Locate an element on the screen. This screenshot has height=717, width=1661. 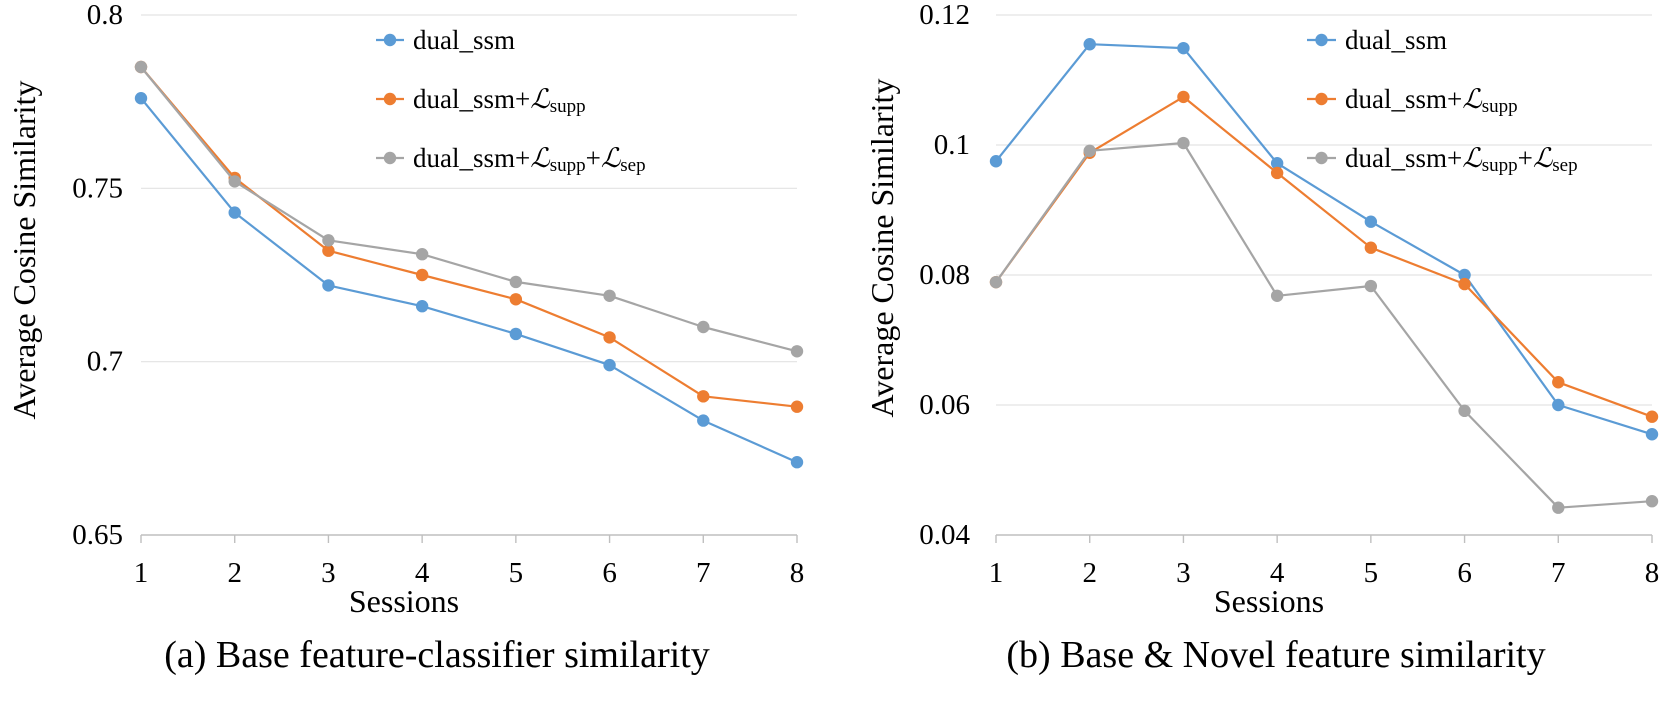
y-tick-label: 0.65 is located at coordinates (97, 535).